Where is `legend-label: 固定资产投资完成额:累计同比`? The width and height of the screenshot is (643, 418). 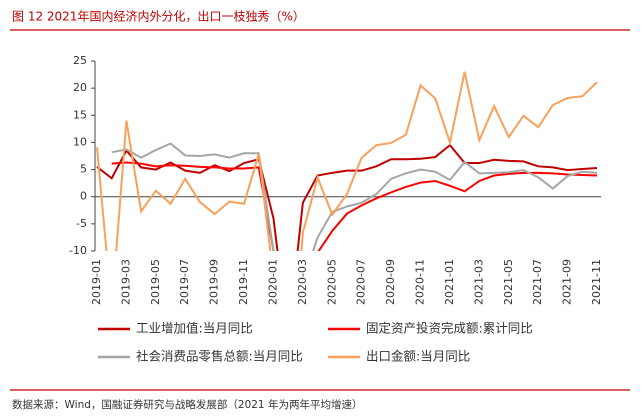 legend-label: 固定资产投资完成额:累计同比 is located at coordinates (449, 328).